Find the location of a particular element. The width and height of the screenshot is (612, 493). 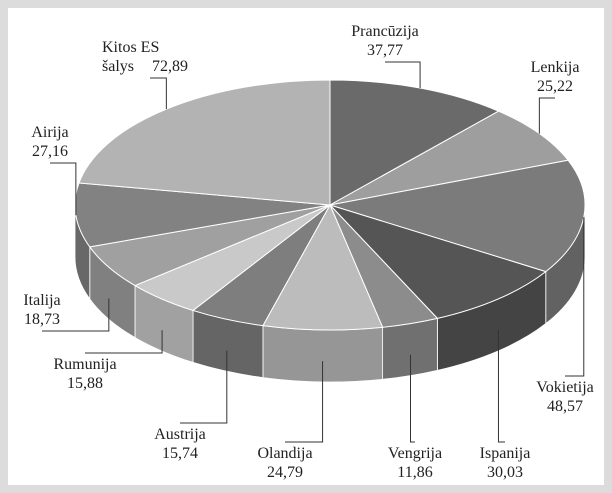

slice-value-label: 11,86 is located at coordinates (415, 472).